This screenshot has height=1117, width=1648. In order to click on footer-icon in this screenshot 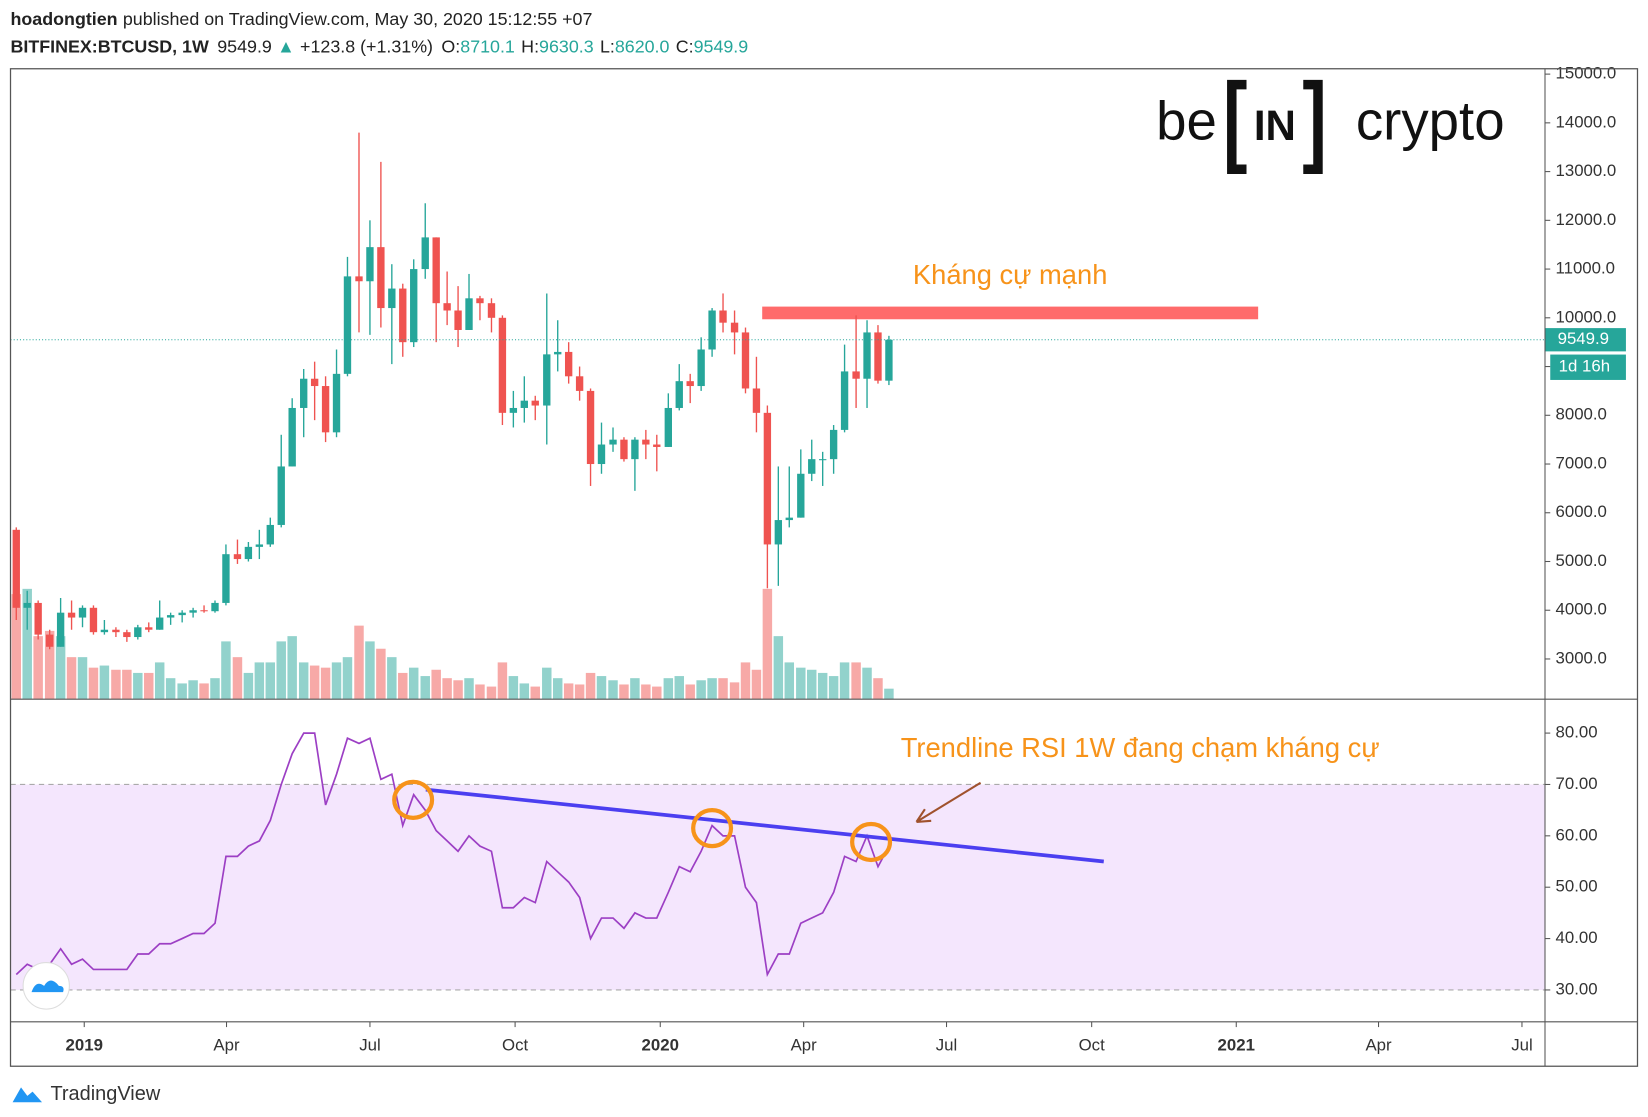, I will do `click(27, 1095)`.